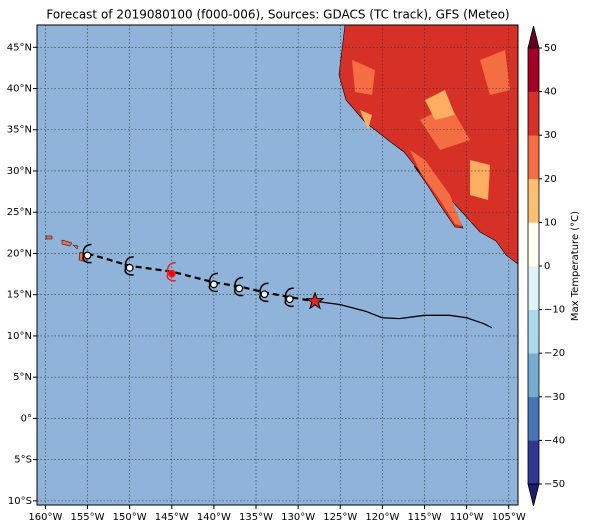 The width and height of the screenshot is (592, 529). Describe the element at coordinates (298, 517) in the screenshot. I see `x-tick-label: 130°W` at that location.